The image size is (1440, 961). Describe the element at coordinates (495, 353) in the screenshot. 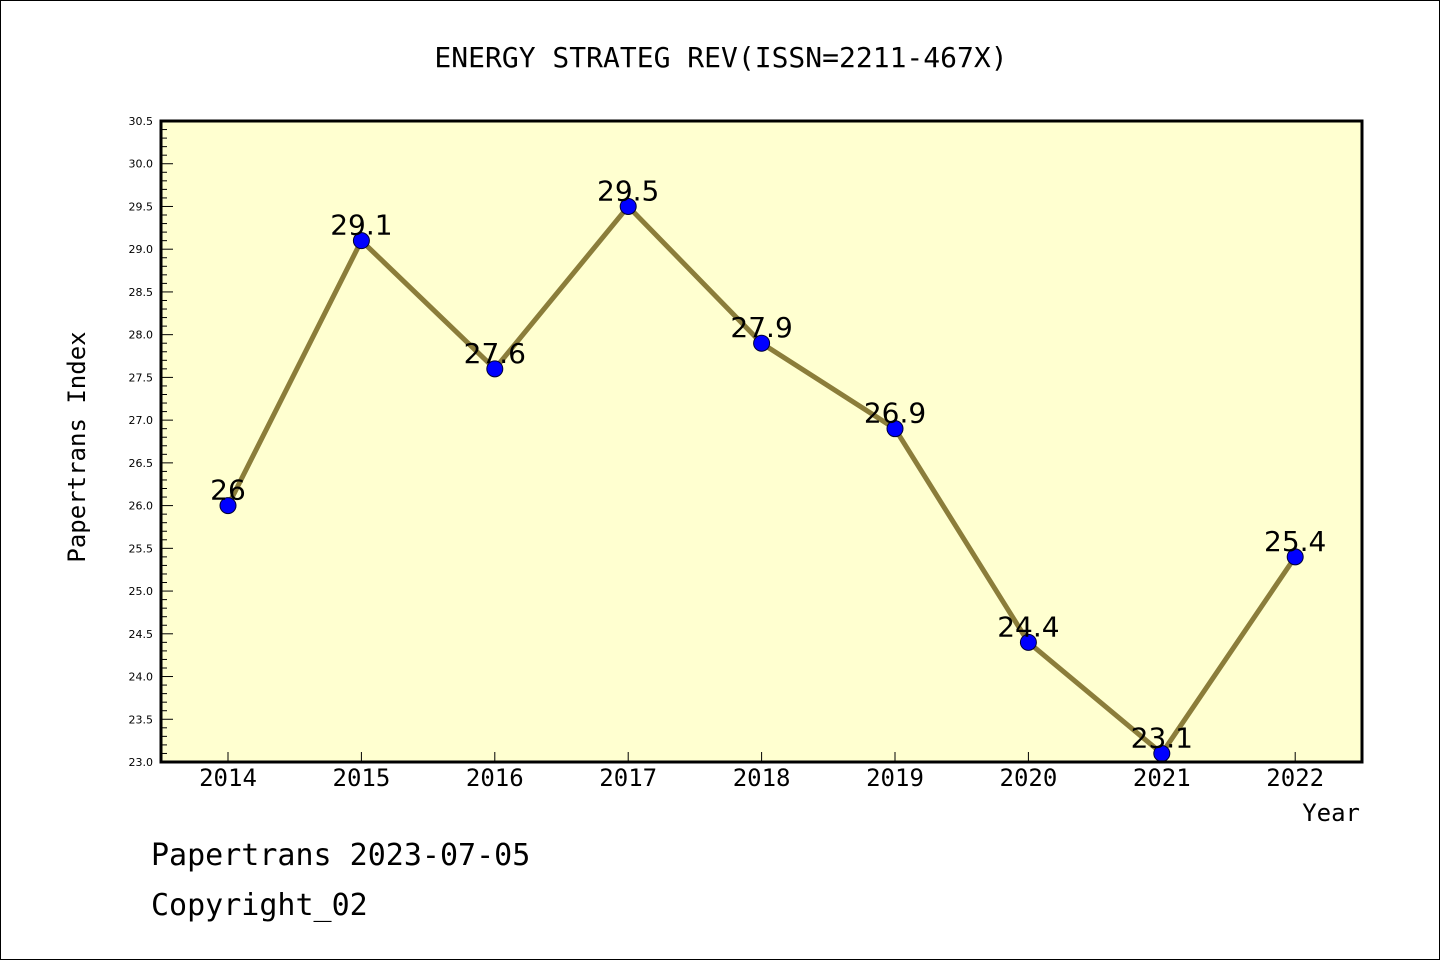

I see `data-label: 27.6` at that location.